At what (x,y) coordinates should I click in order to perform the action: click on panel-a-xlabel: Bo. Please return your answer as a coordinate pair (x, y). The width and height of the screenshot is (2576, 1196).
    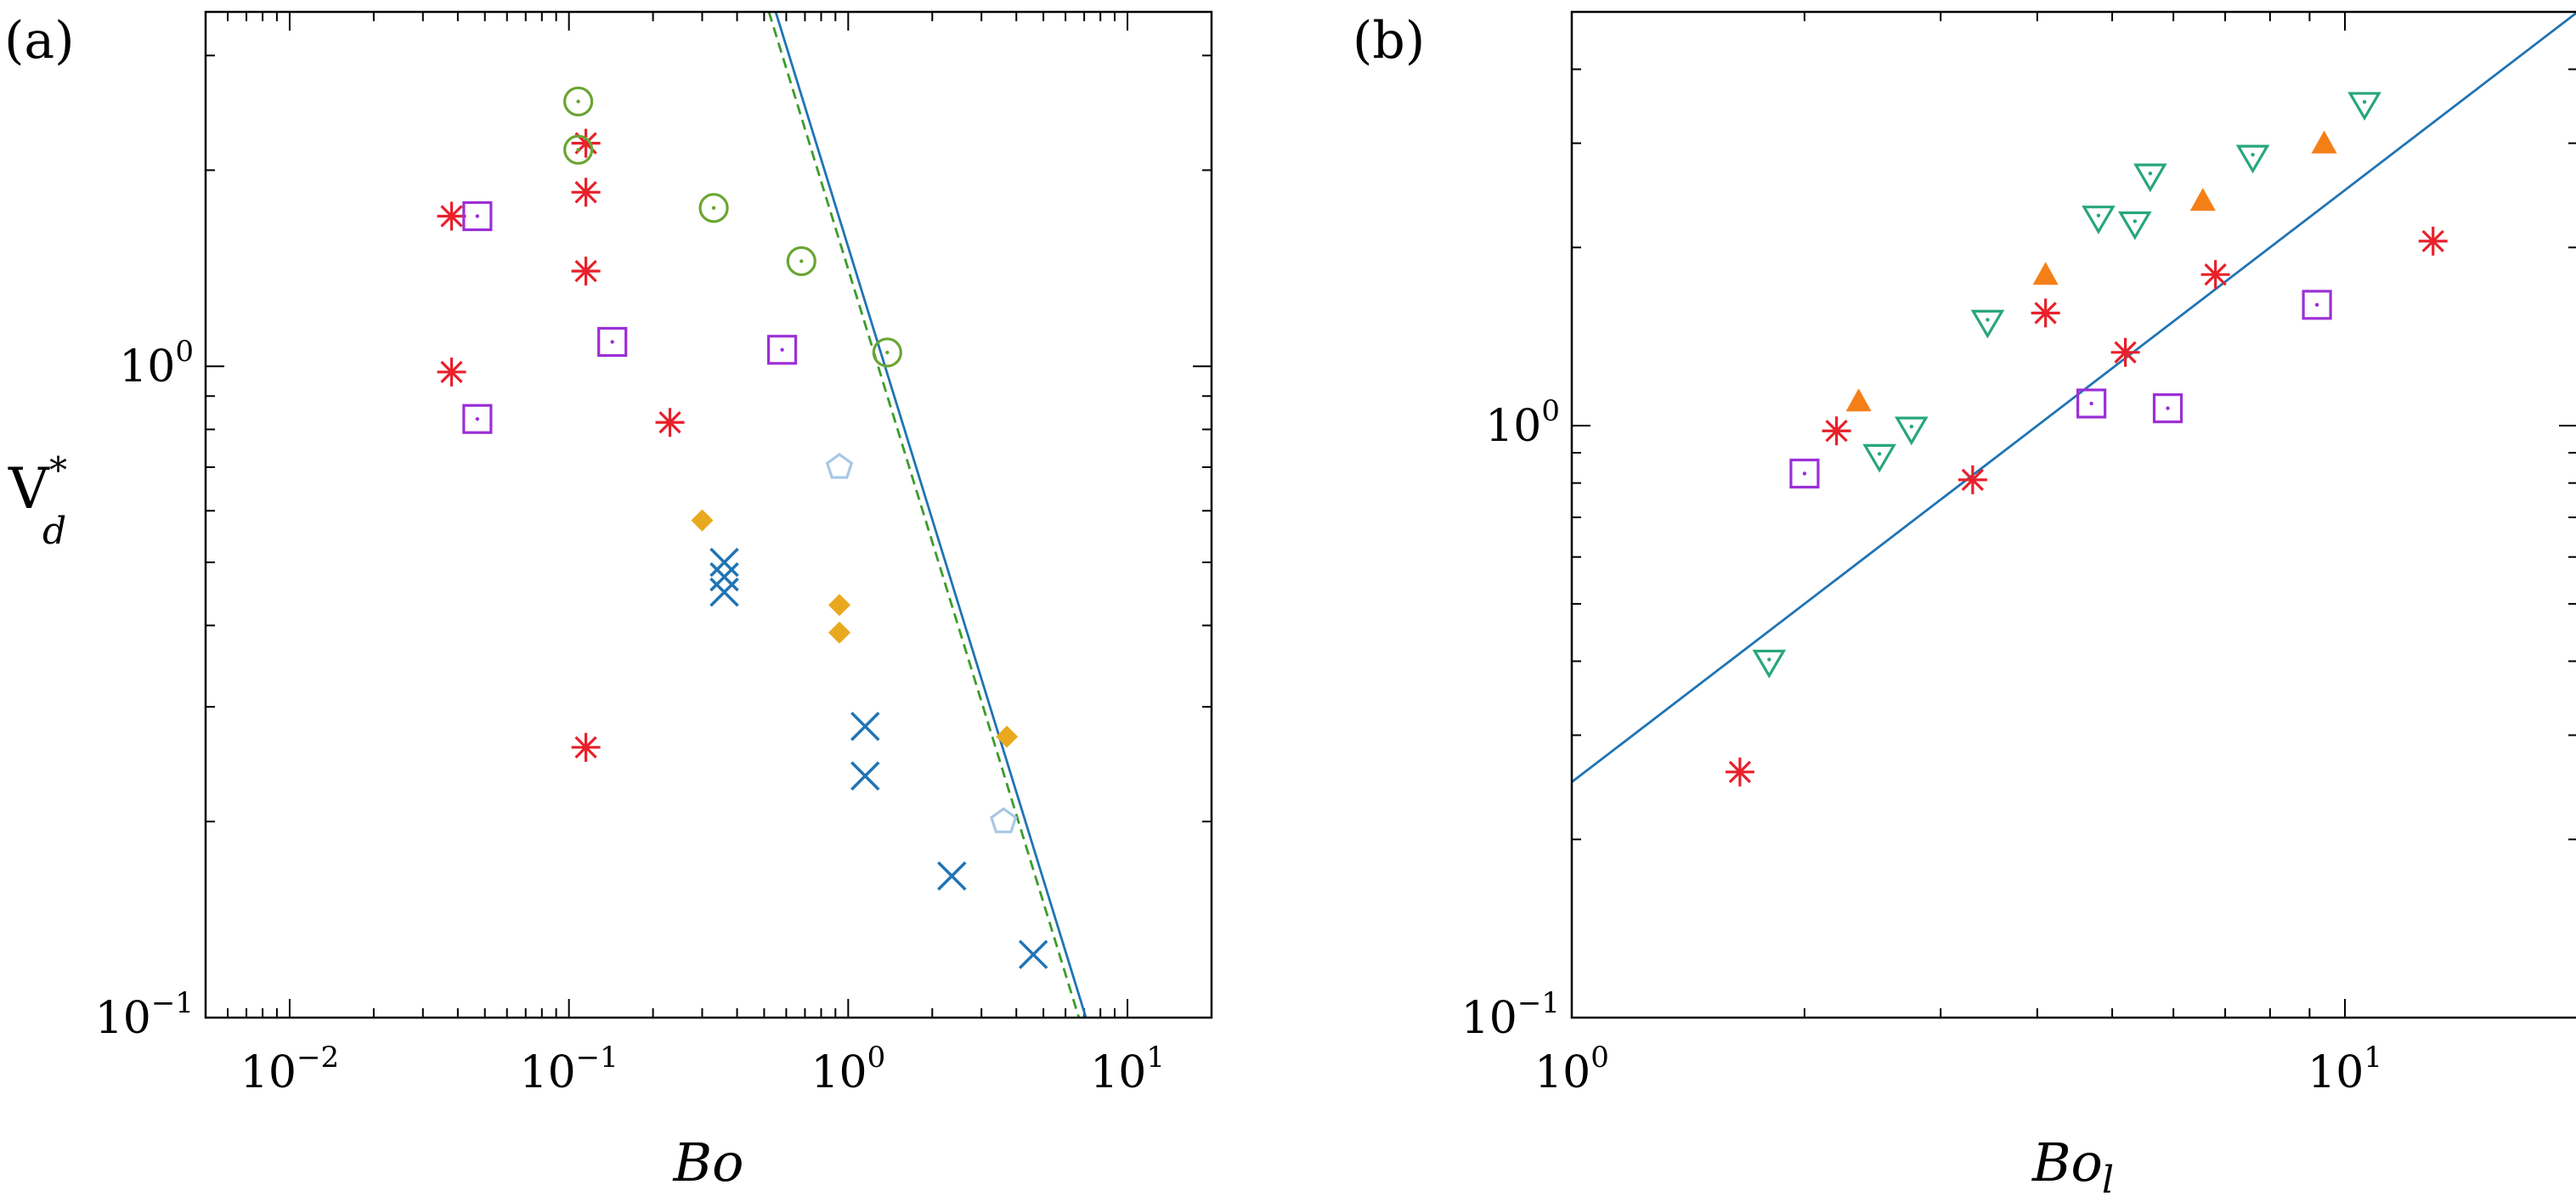
    Looking at the image, I should click on (708, 1162).